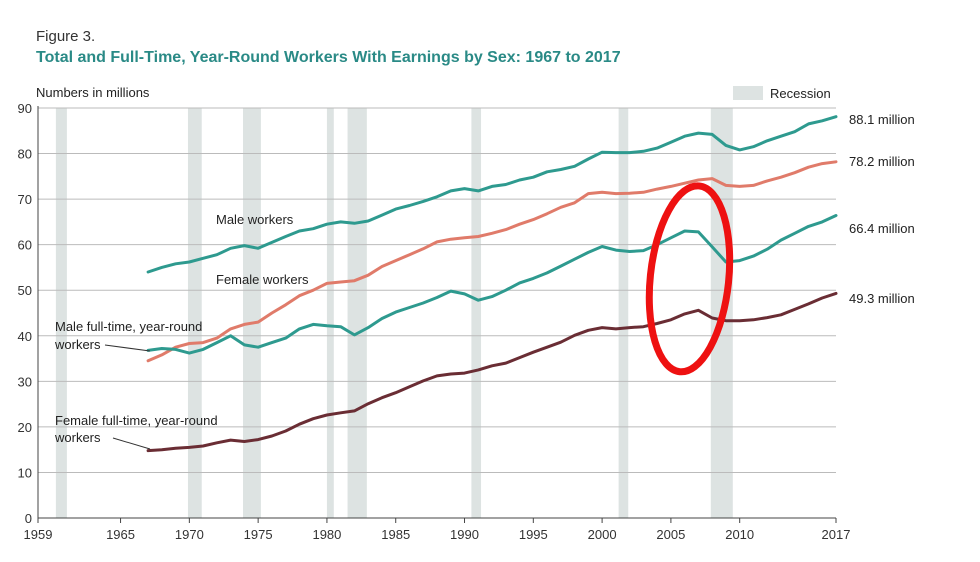 The width and height of the screenshot is (980, 562). Describe the element at coordinates (395, 534) in the screenshot. I see `x-tick-label: 1985` at that location.